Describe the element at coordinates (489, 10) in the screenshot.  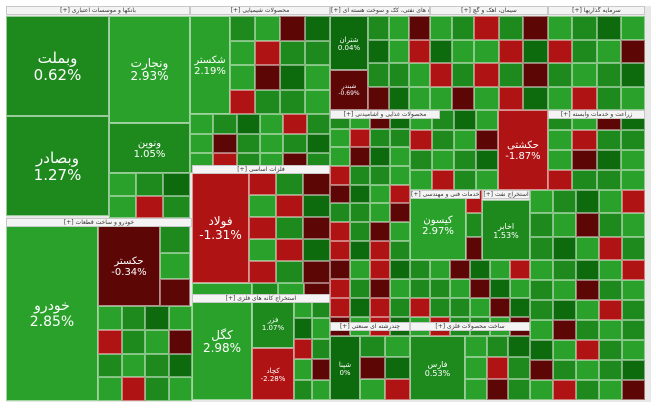
I see `sector-header-cement: [+] سیمان، آهک و گچ` at that location.